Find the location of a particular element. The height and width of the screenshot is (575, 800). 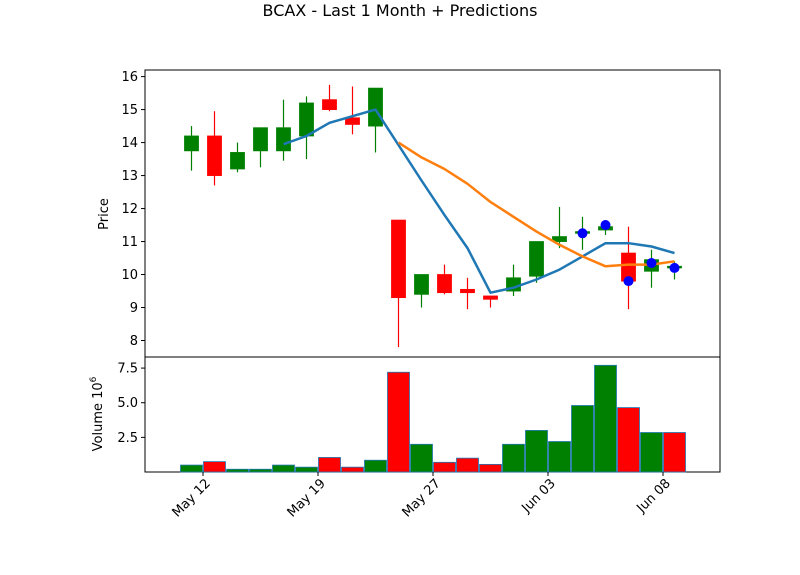

price-axis-label: Price is located at coordinates (104, 214).